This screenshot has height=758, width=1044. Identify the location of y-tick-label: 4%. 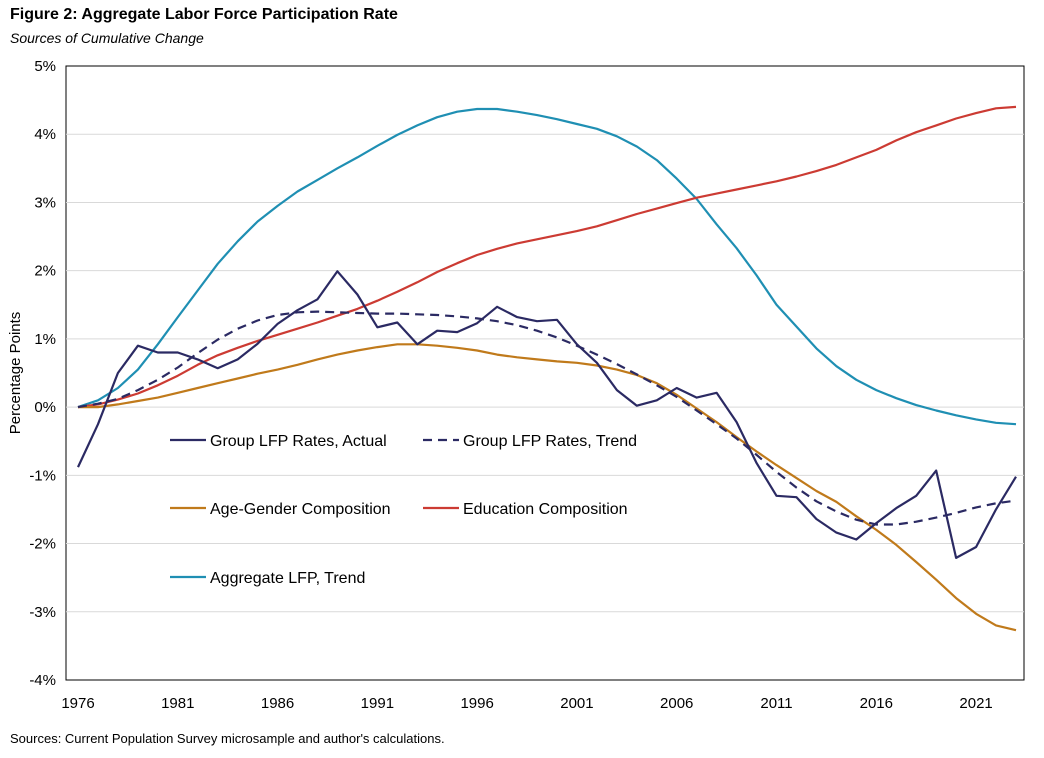
(45, 134).